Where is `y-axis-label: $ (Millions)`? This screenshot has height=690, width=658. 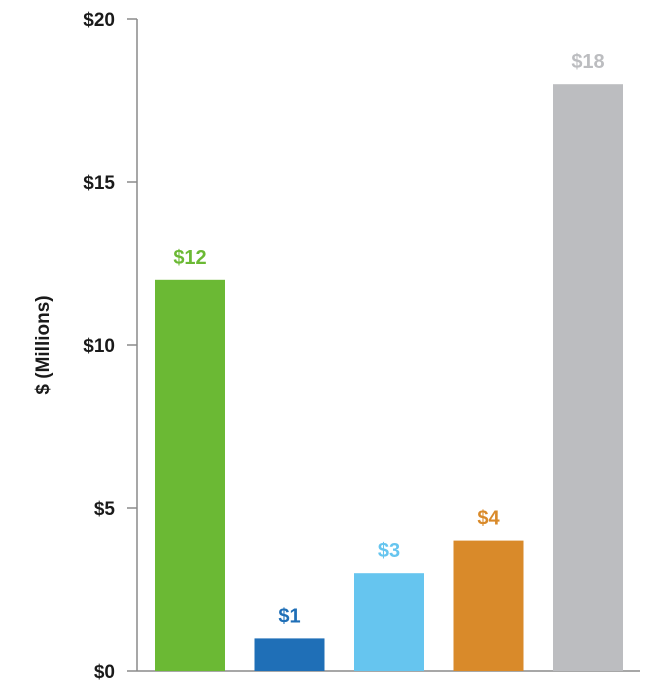
y-axis-label: $ (Millions) is located at coordinates (43, 344).